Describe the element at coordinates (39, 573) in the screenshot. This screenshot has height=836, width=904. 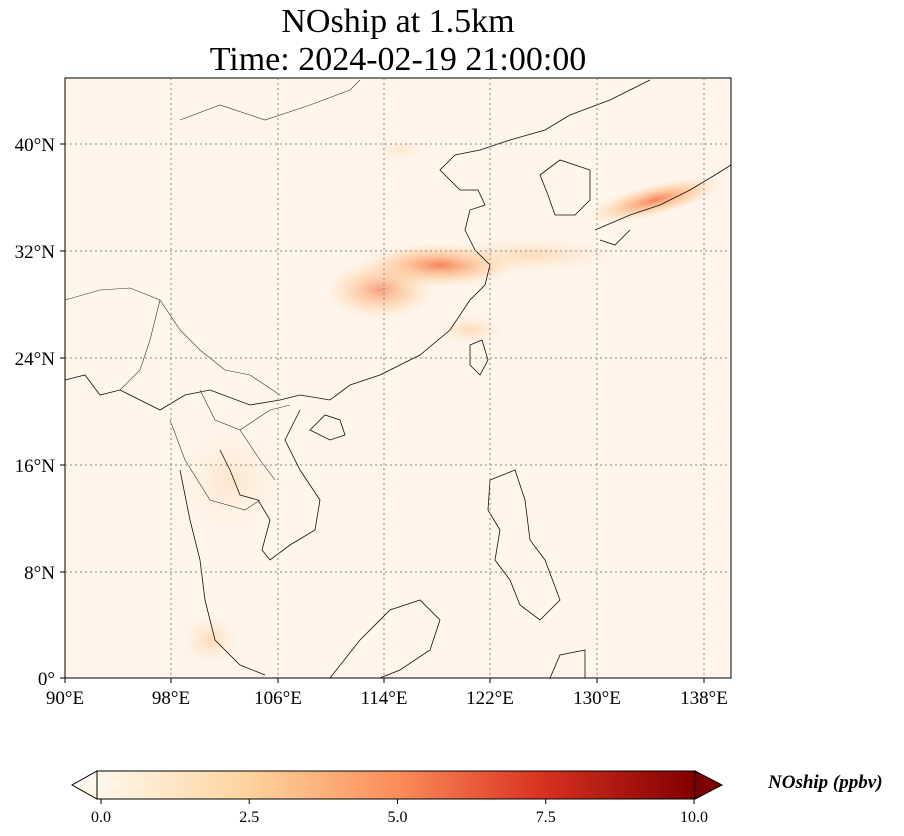
I see `lat-tick-label: 8°N` at that location.